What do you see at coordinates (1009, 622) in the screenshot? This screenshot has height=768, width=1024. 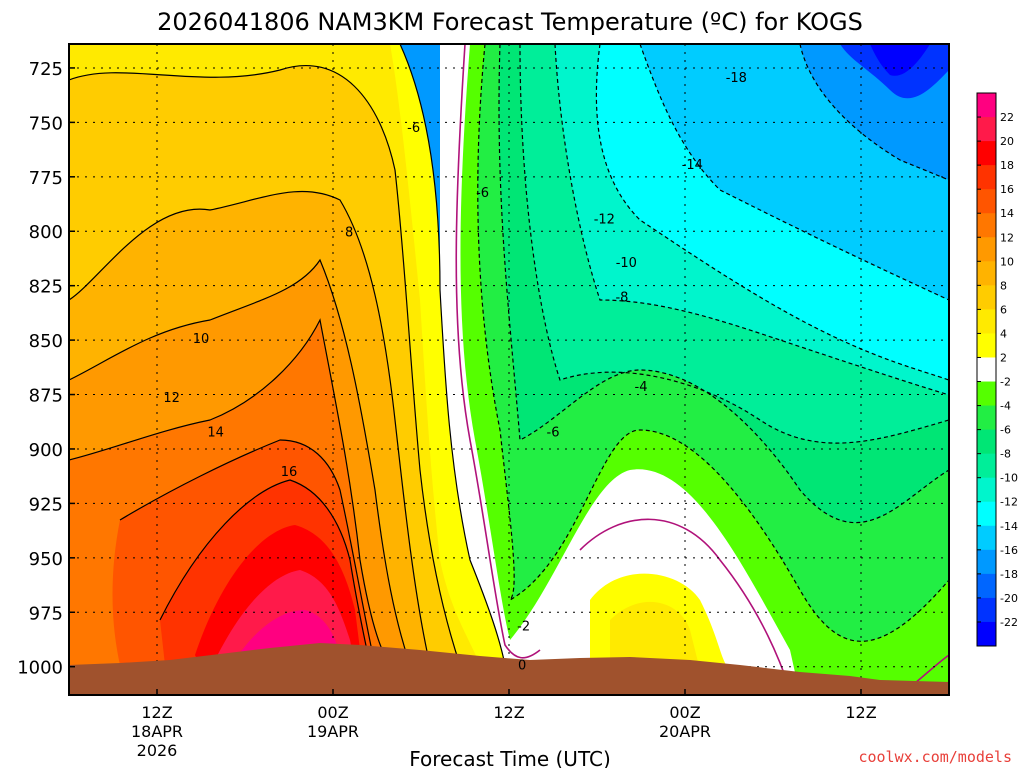 I see `colorbar-label: -22` at bounding box center [1009, 622].